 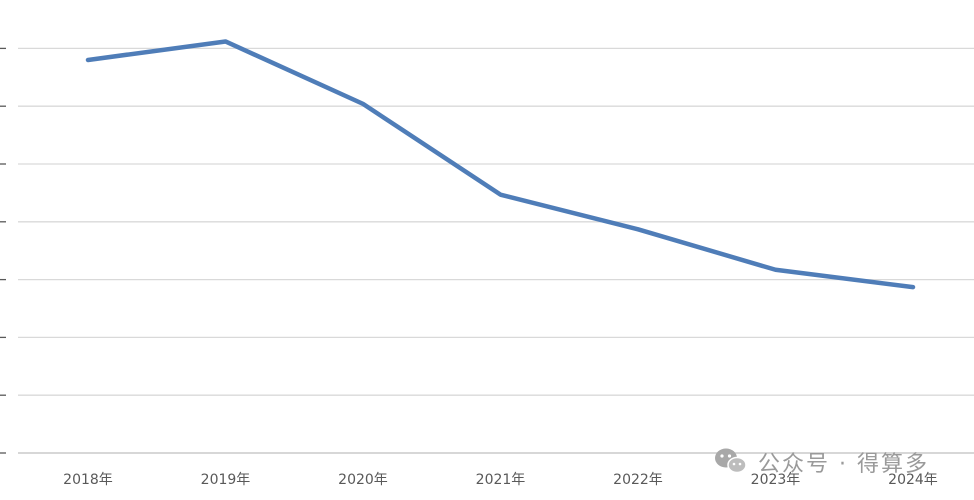 I want to click on watermark: 公众号 · 得算多, so click(x=822, y=462).